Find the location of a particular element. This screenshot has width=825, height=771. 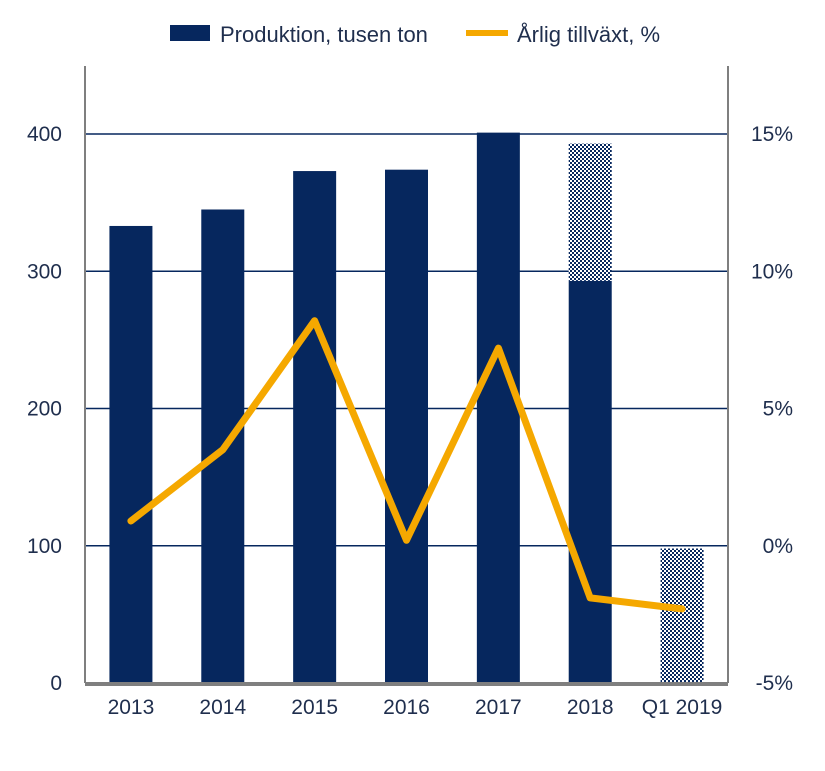

legend-bar-label: Produktion, tusen ton is located at coordinates (324, 34).